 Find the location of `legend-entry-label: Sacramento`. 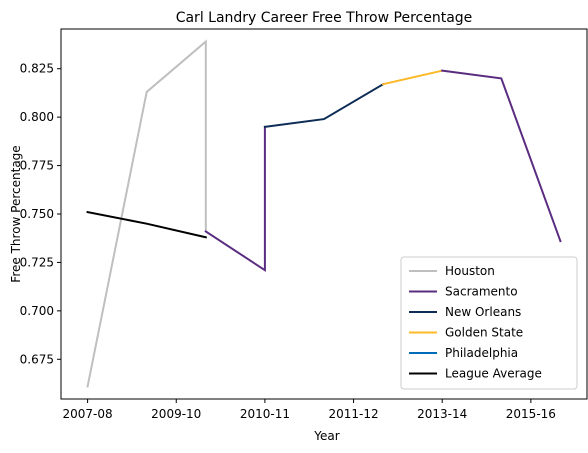

legend-entry-label: Sacramento is located at coordinates (481, 292).